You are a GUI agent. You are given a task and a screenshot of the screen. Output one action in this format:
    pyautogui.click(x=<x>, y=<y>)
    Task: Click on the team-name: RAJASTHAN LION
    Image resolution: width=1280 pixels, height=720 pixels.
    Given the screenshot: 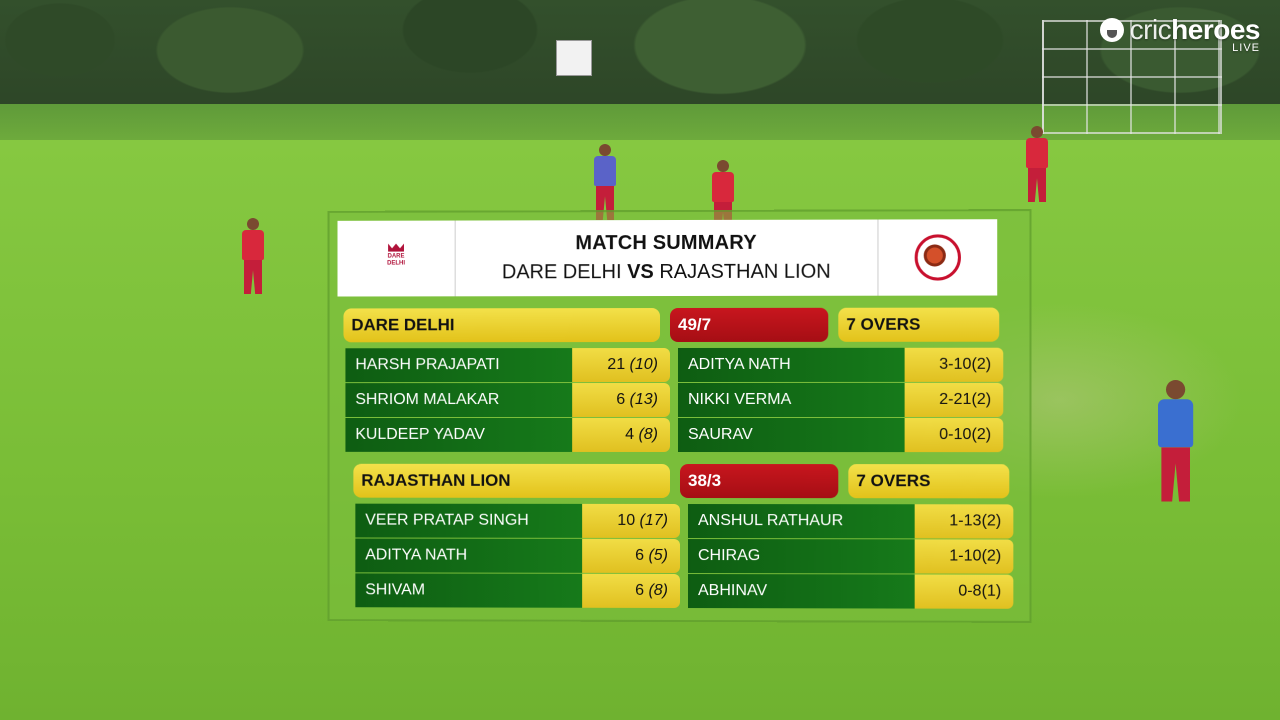 What is the action you would take?
    pyautogui.click(x=511, y=481)
    